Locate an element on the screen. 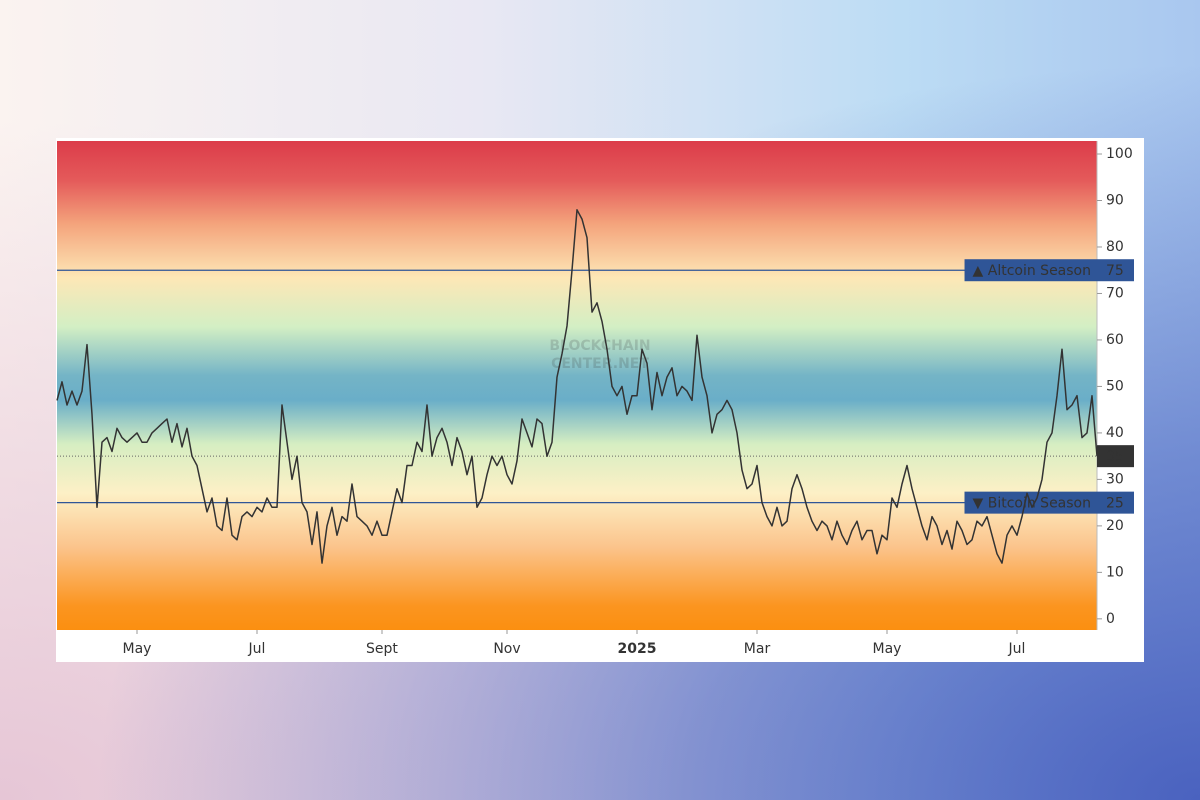 This screenshot has height=800, width=1200. watermark-text: CENTER.NET is located at coordinates (600, 364).